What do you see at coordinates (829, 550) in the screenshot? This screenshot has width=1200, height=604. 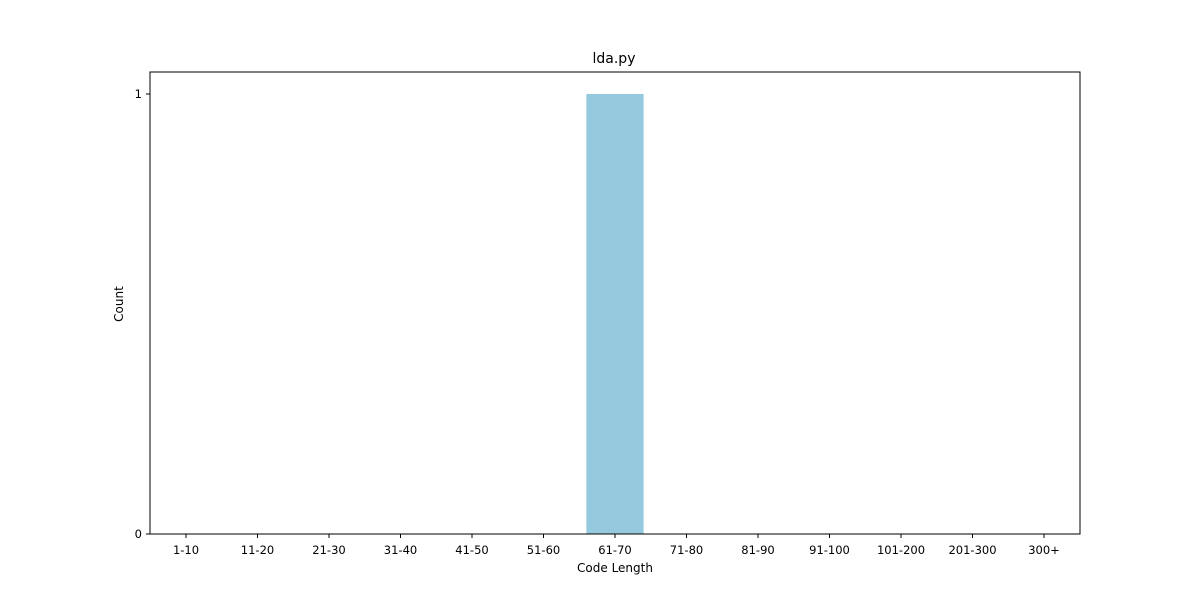 I see `x-tick-label: 91-100` at bounding box center [829, 550].